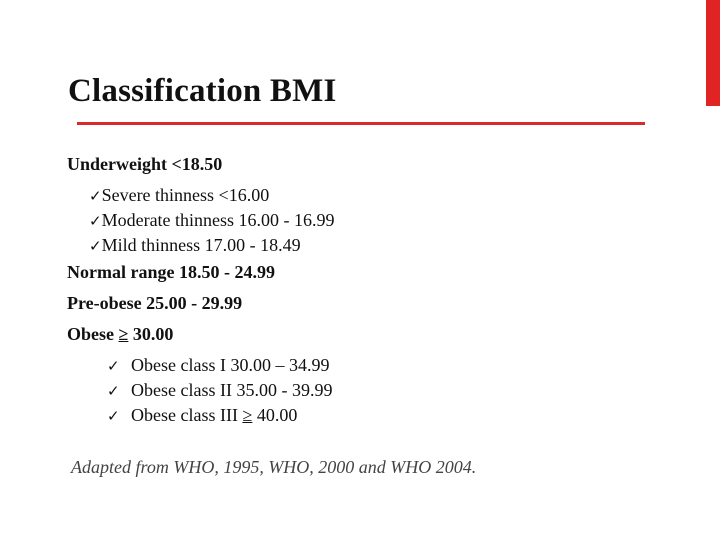 This screenshot has width=720, height=540. Describe the element at coordinates (185, 195) in the screenshot. I see `list-item-label: Severe thinness <16.00` at that location.